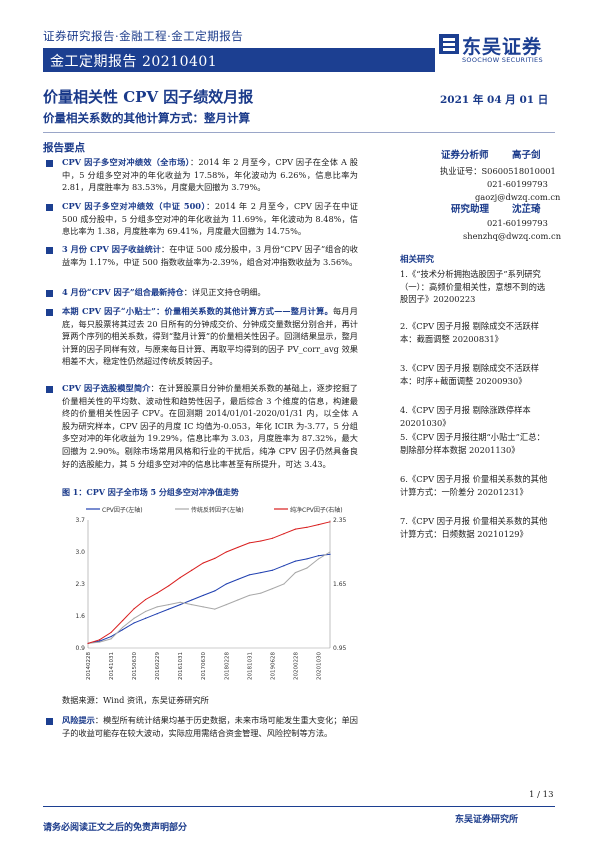  What do you see at coordinates (80, 520) in the screenshot?
I see `left-tick-label: 3.7` at bounding box center [80, 520].